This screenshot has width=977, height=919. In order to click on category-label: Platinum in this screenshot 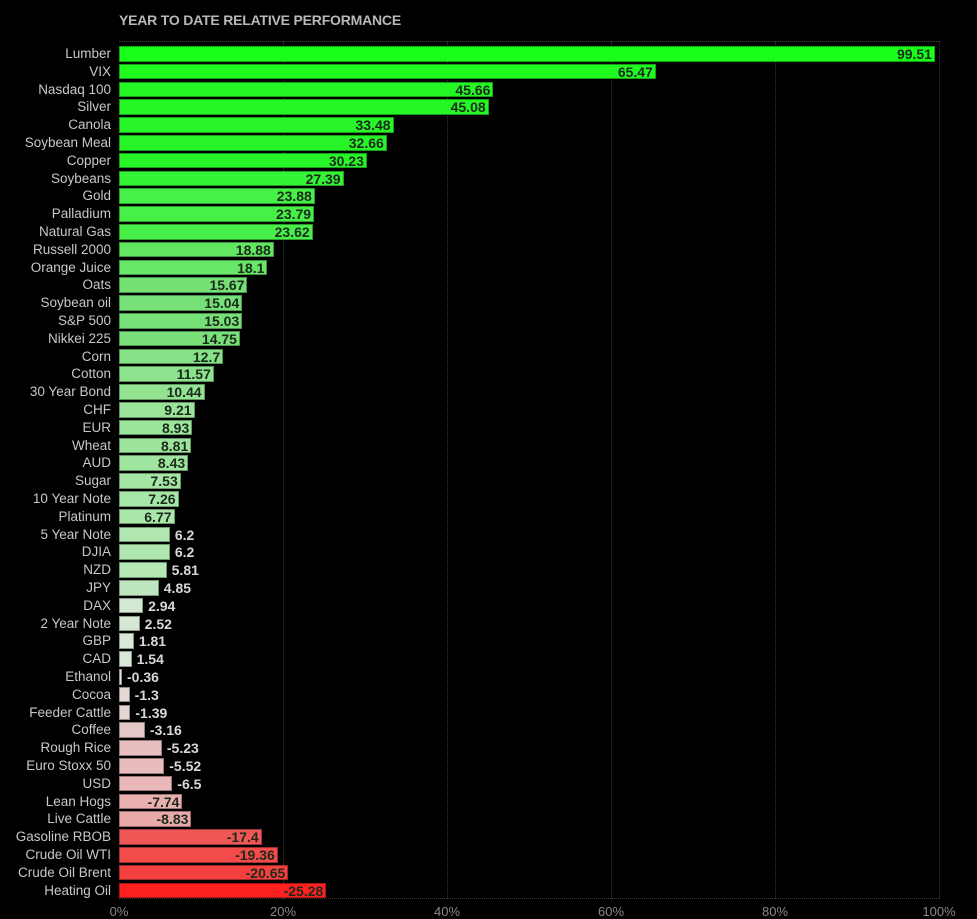, I will do `click(84, 516)`.